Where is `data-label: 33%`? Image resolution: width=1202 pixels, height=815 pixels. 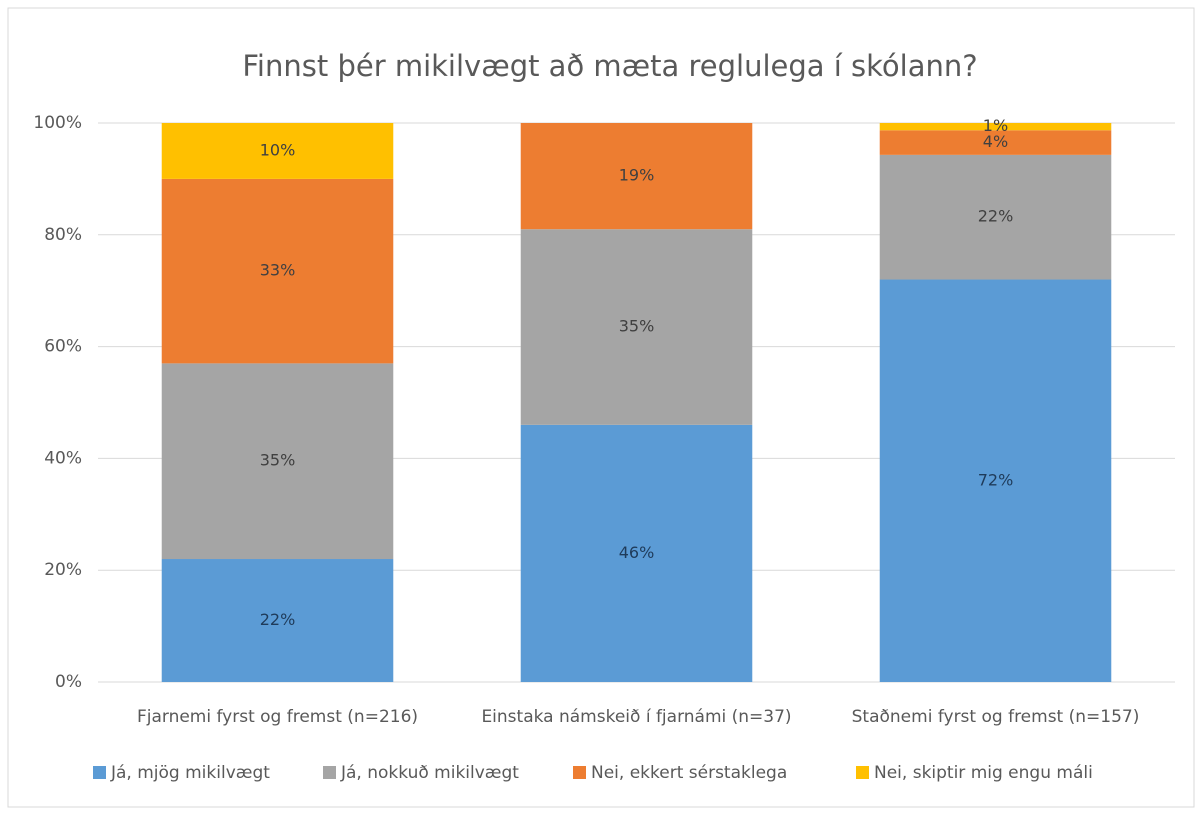 data-label: 33% is located at coordinates (278, 270).